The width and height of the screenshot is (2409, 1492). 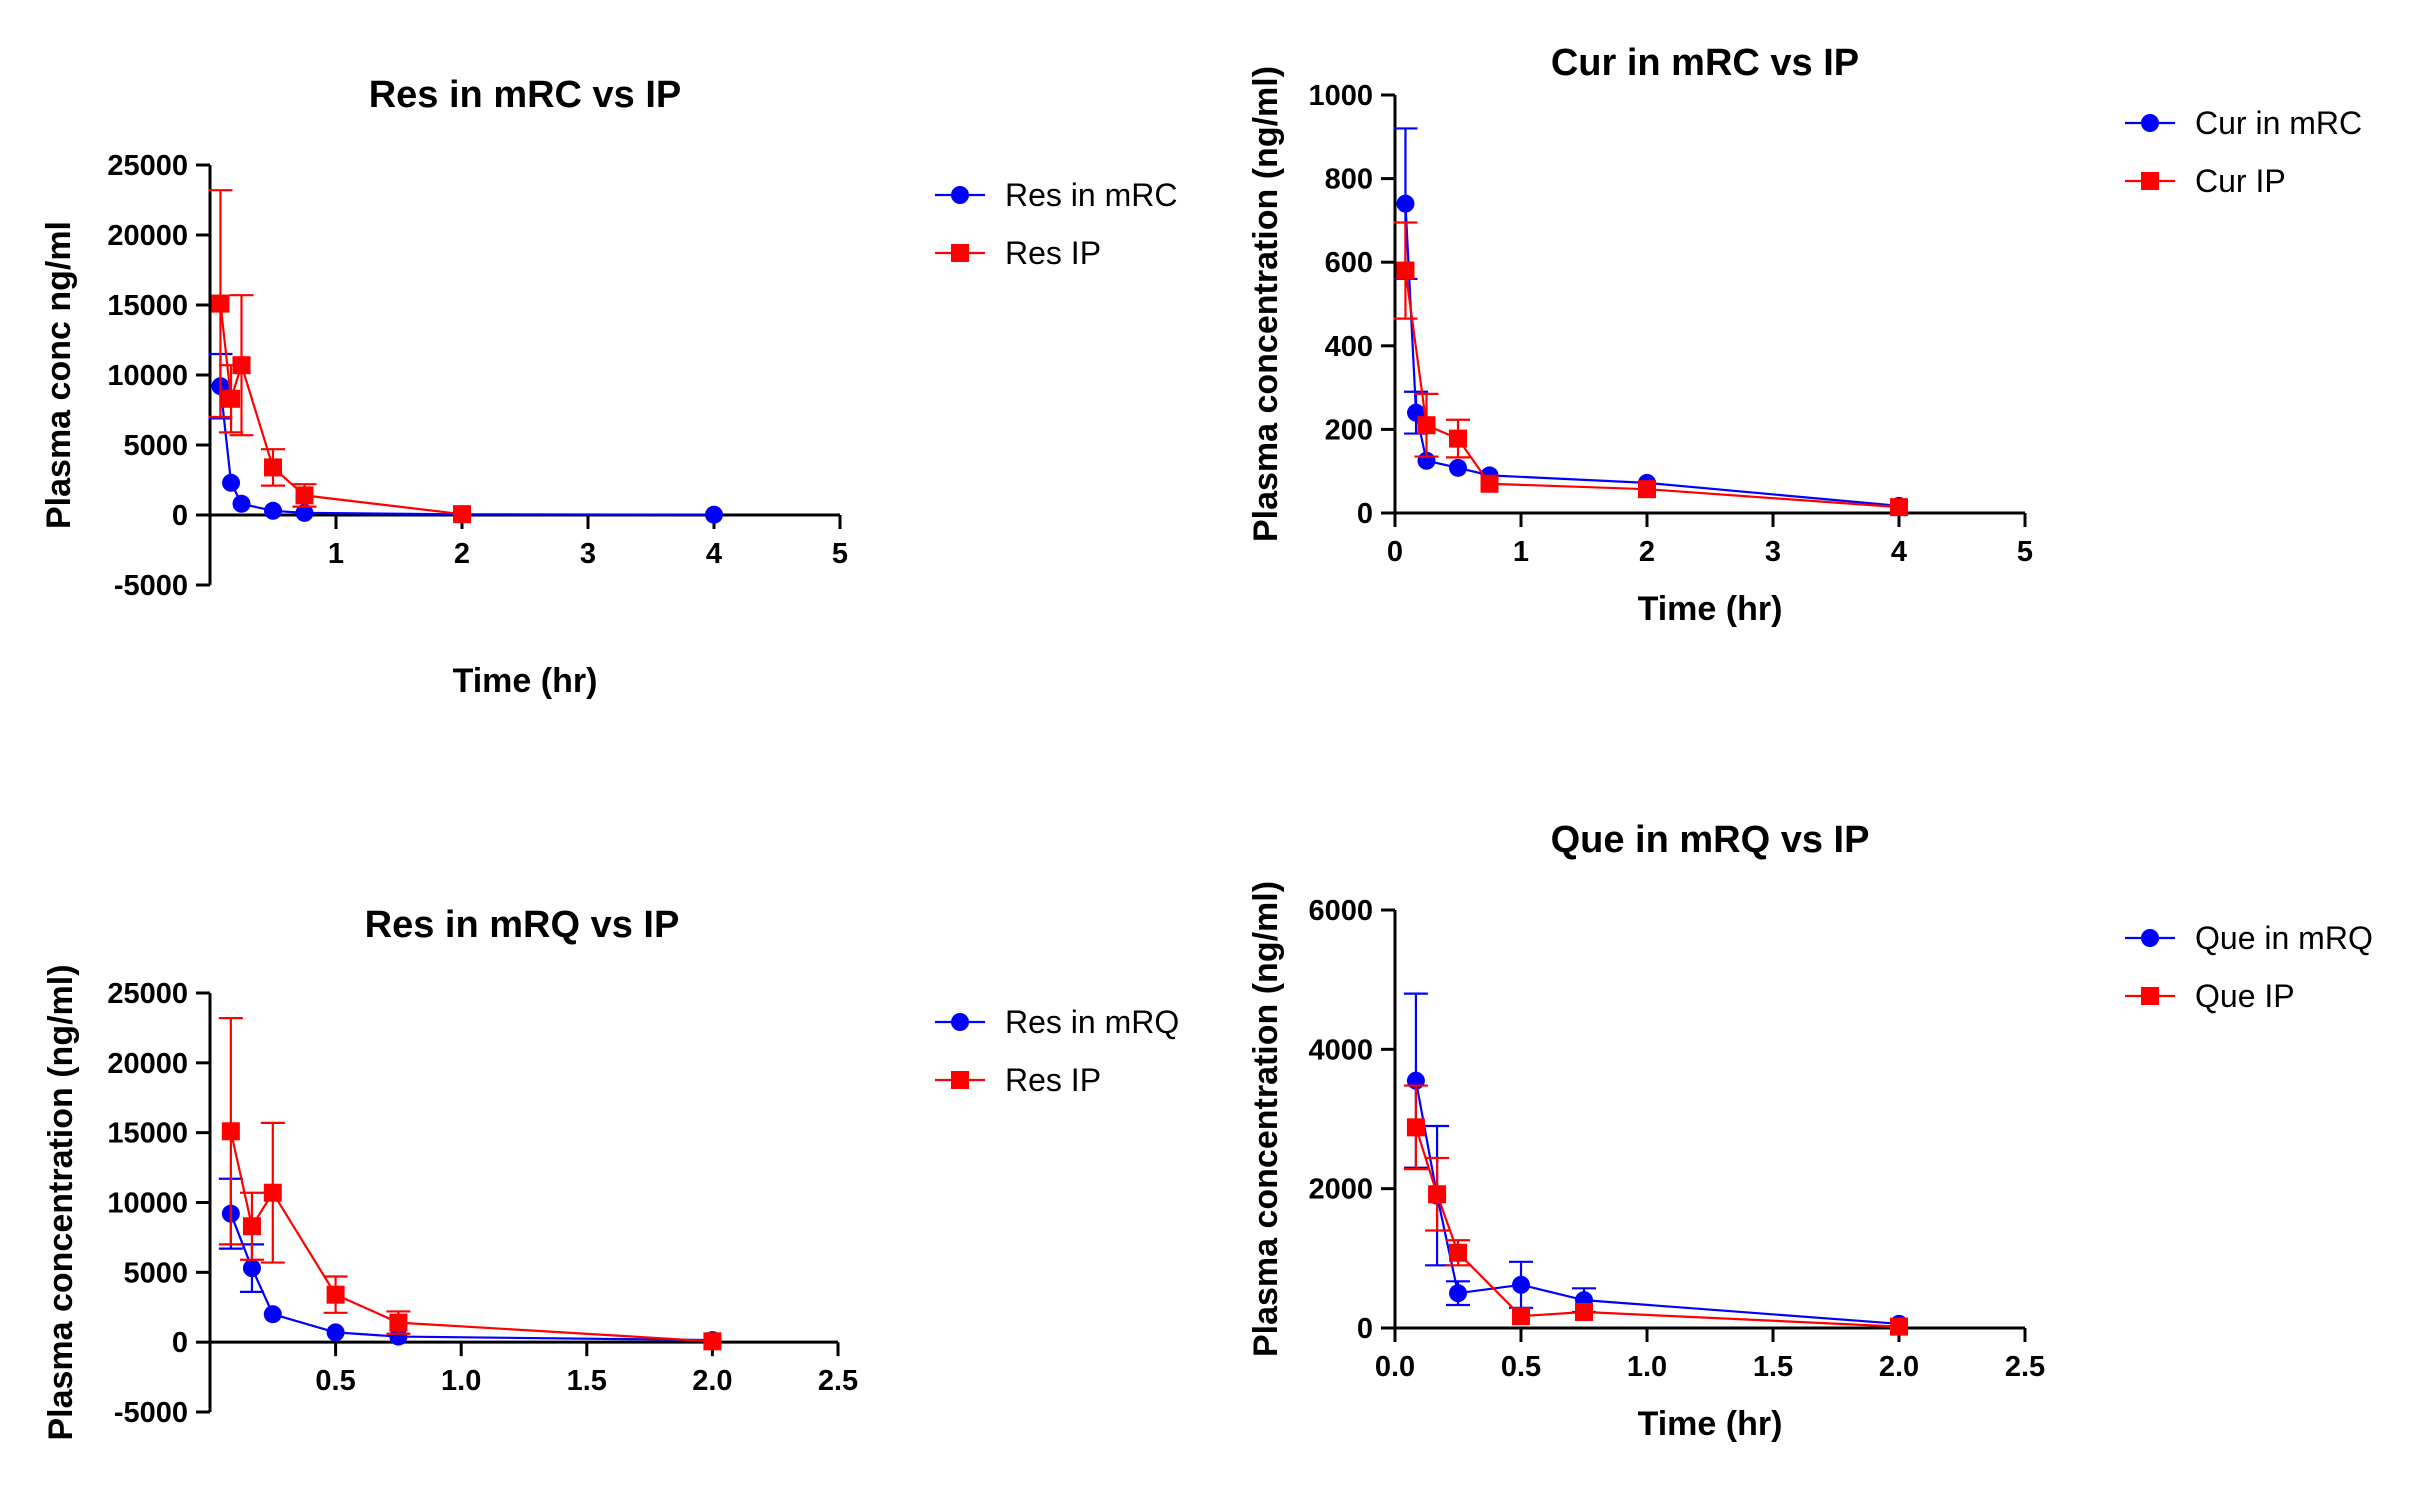 I want to click on y-axis-label: Plasma concentration (ng/ml), so click(x=1266, y=304).